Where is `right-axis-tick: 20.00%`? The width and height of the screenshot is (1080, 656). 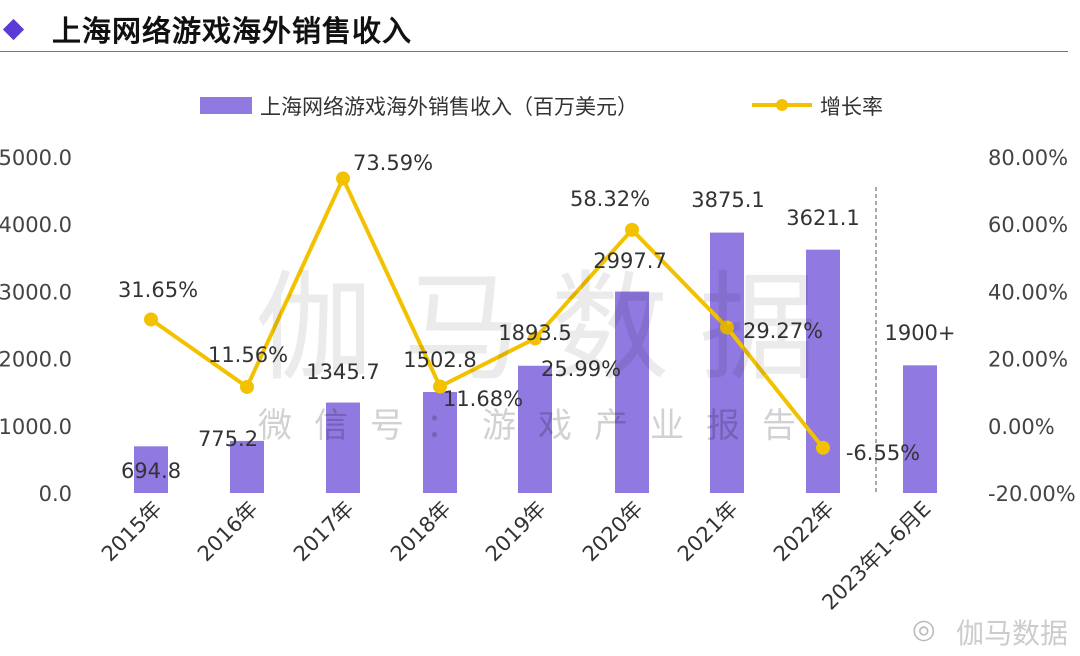 right-axis-tick: 20.00% is located at coordinates (1028, 360).